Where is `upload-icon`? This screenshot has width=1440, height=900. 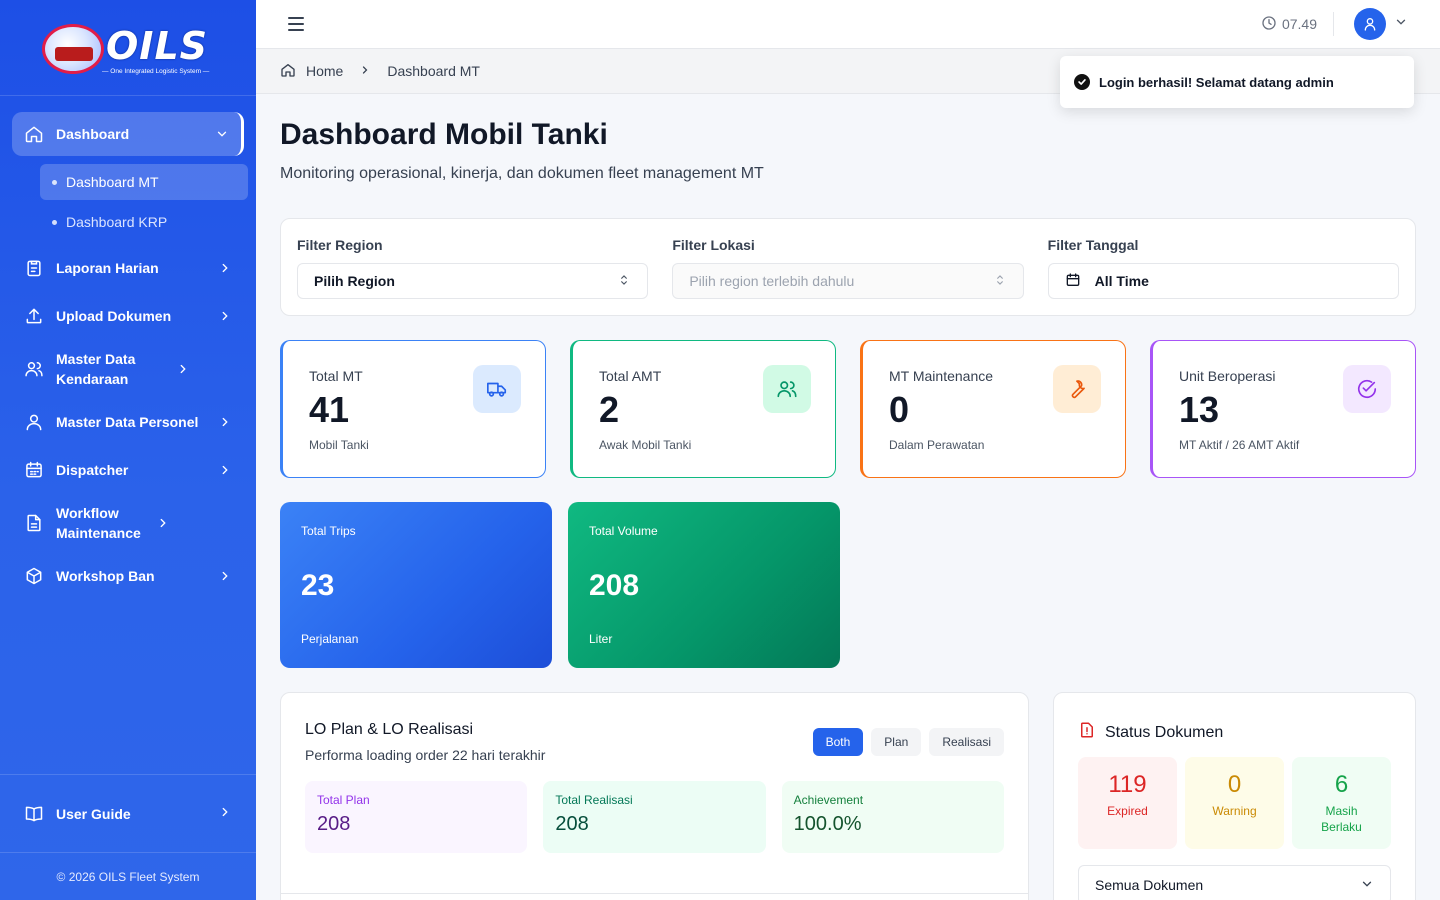
upload-icon is located at coordinates (34, 316).